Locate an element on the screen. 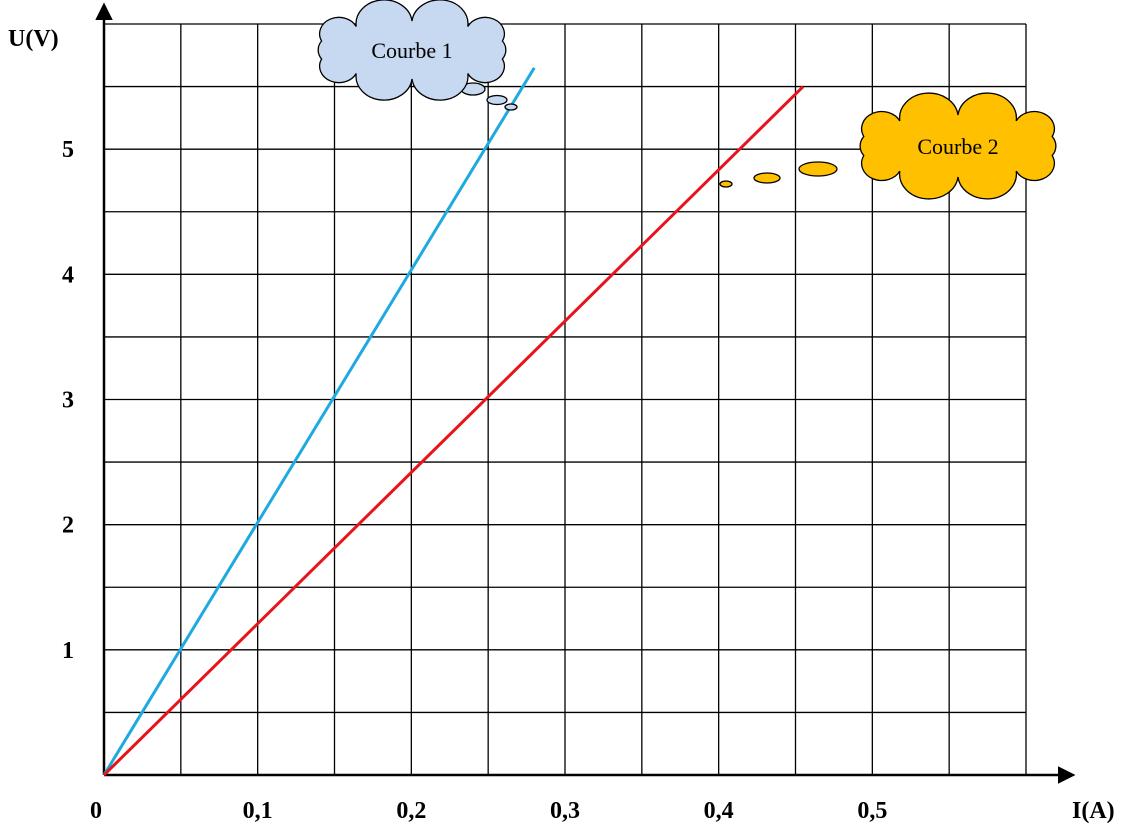  y-tick-label: 2 is located at coordinates (68, 526).